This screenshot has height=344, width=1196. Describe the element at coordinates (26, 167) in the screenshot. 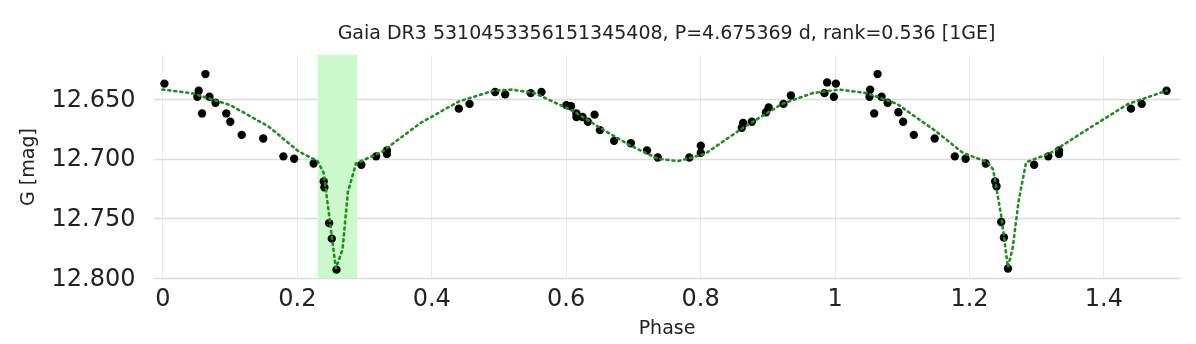

I see `y-axis-title: G [mag]` at that location.